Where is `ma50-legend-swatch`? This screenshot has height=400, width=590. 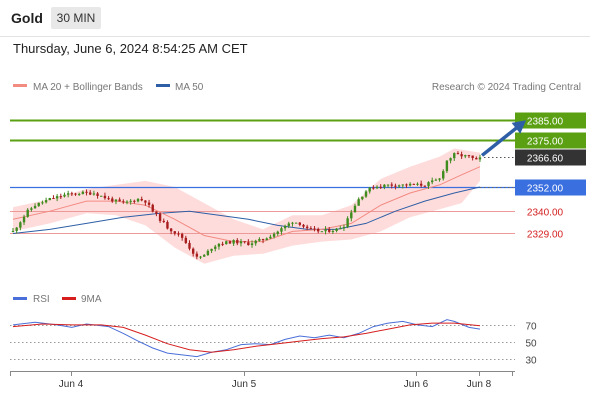 ma50-legend-swatch is located at coordinates (163, 85).